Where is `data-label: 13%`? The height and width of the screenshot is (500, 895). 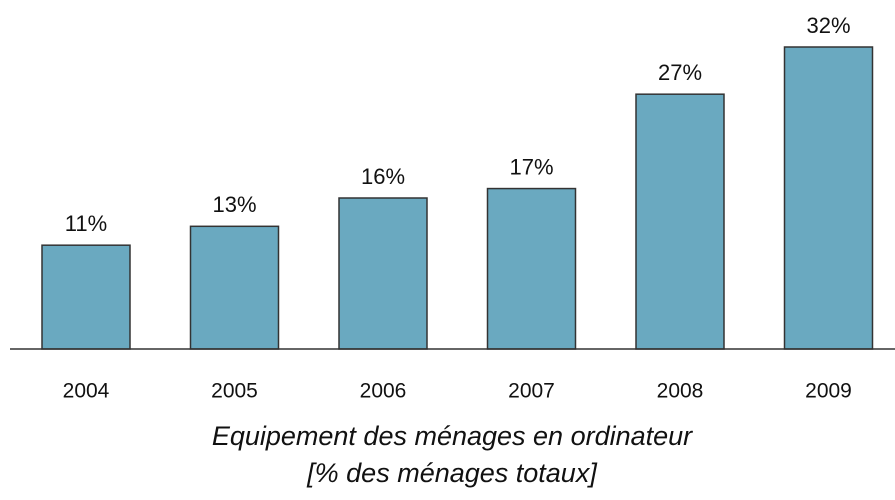 data-label: 13% is located at coordinates (234, 204).